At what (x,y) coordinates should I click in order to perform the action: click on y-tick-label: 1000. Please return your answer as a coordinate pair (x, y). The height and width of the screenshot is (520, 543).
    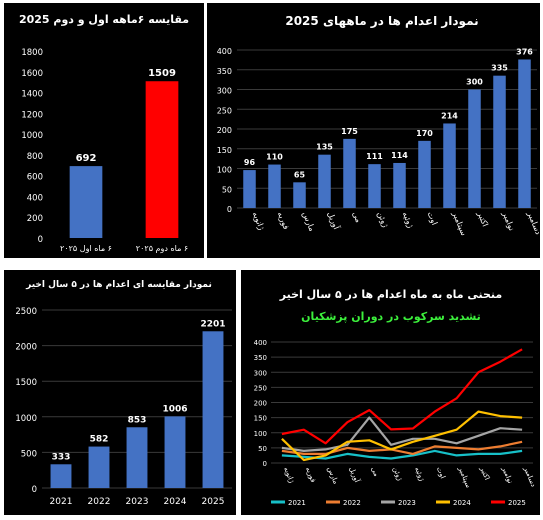
    Looking at the image, I should click on (26, 419).